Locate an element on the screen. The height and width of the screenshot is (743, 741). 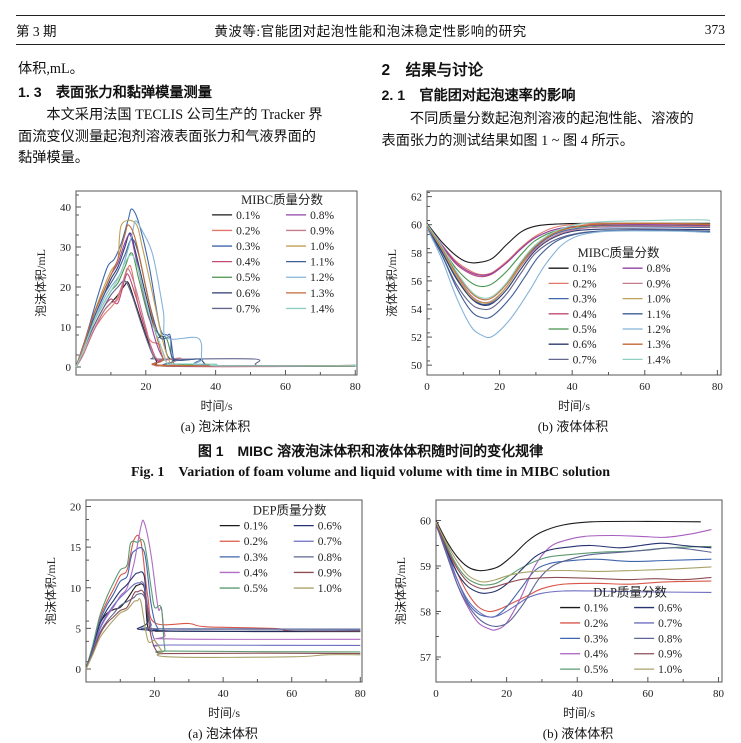
subcaption-a: (a) 泡沫体积 is located at coordinates (223, 733).